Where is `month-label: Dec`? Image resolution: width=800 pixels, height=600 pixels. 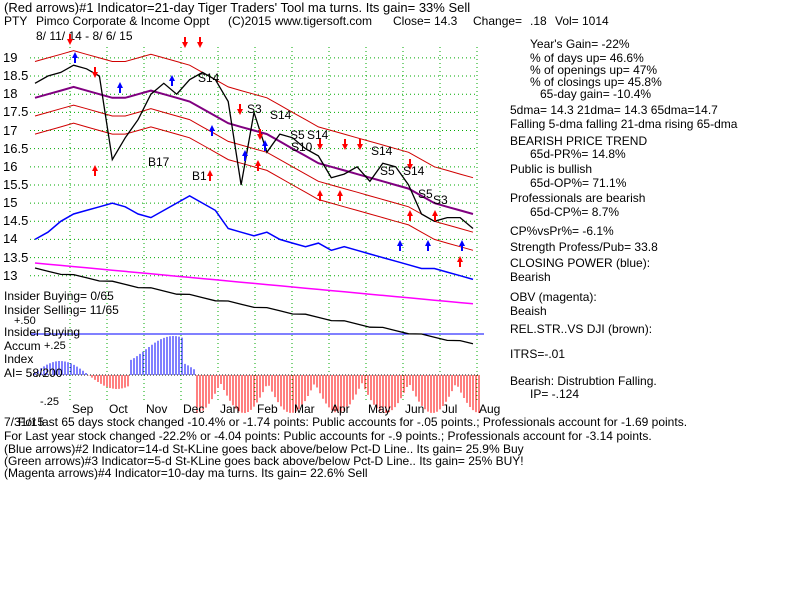 month-label: Dec is located at coordinates (194, 409).